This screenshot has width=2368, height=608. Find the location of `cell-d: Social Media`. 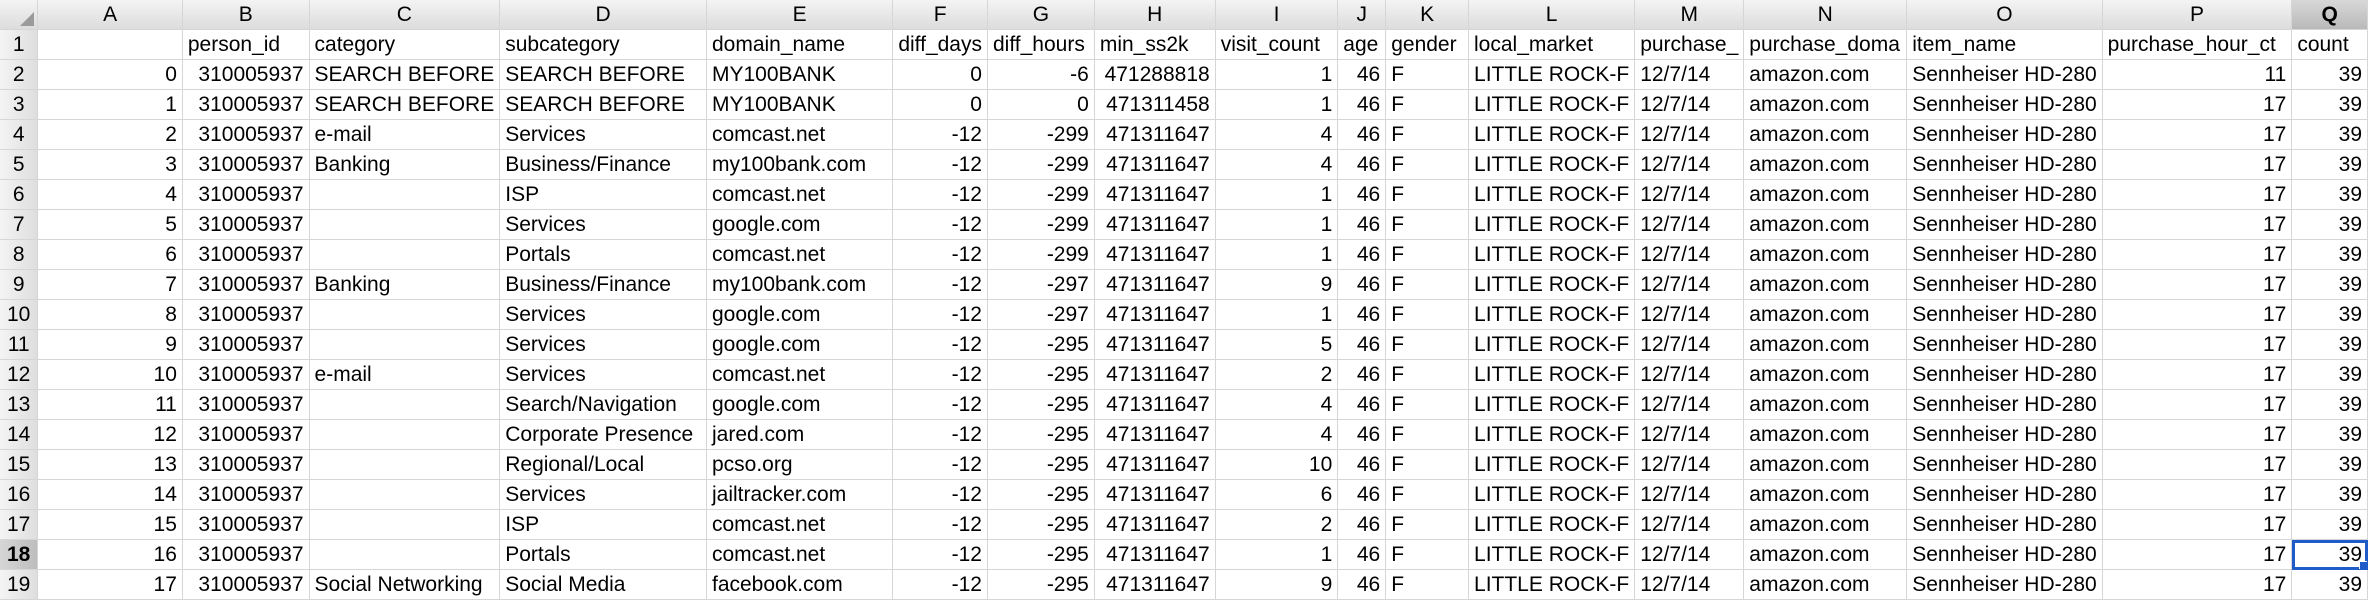

cell-d: Social Media is located at coordinates (603, 584).